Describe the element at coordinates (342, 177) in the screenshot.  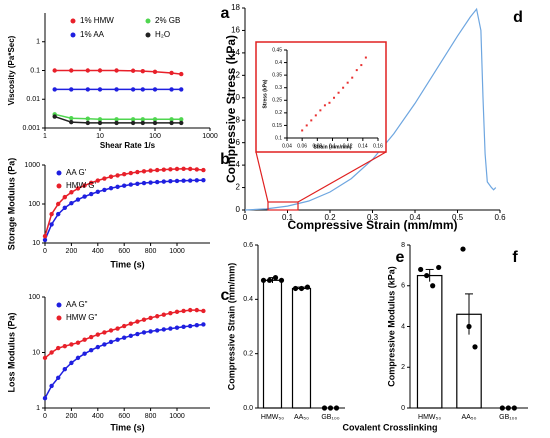
I see `zoom-connector` at that location.